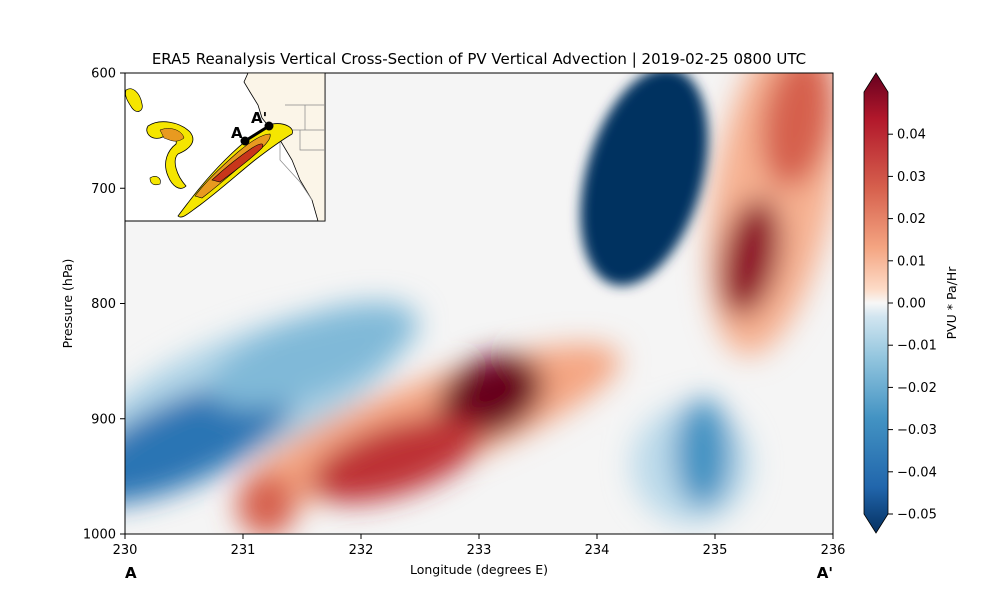  What do you see at coordinates (155, 181) in the screenshot?
I see `inset-contour-small` at bounding box center [155, 181].